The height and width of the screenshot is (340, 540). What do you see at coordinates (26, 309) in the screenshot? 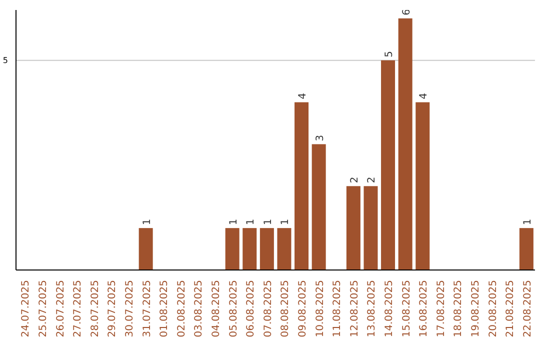
I see `x-tick-label: 24.07.2025` at bounding box center [26, 309].